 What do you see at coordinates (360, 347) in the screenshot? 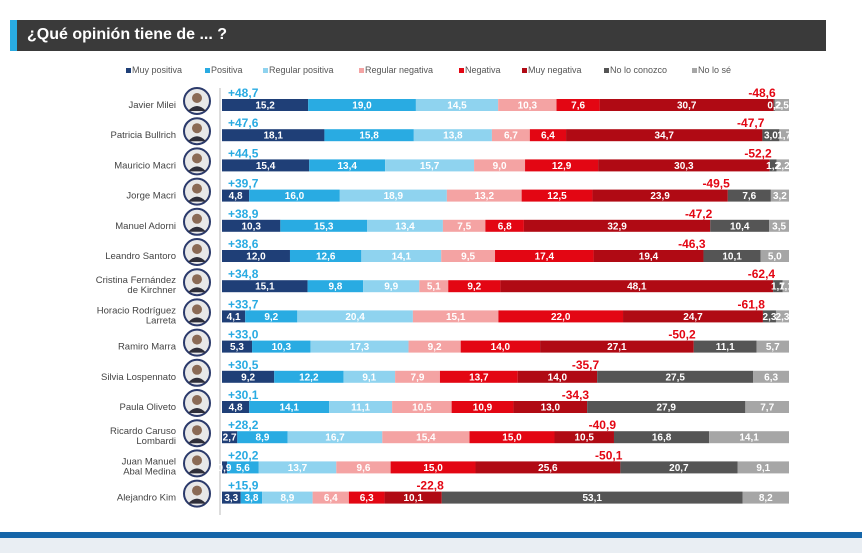
I see `bar-value-label: 17,3` at bounding box center [360, 347].